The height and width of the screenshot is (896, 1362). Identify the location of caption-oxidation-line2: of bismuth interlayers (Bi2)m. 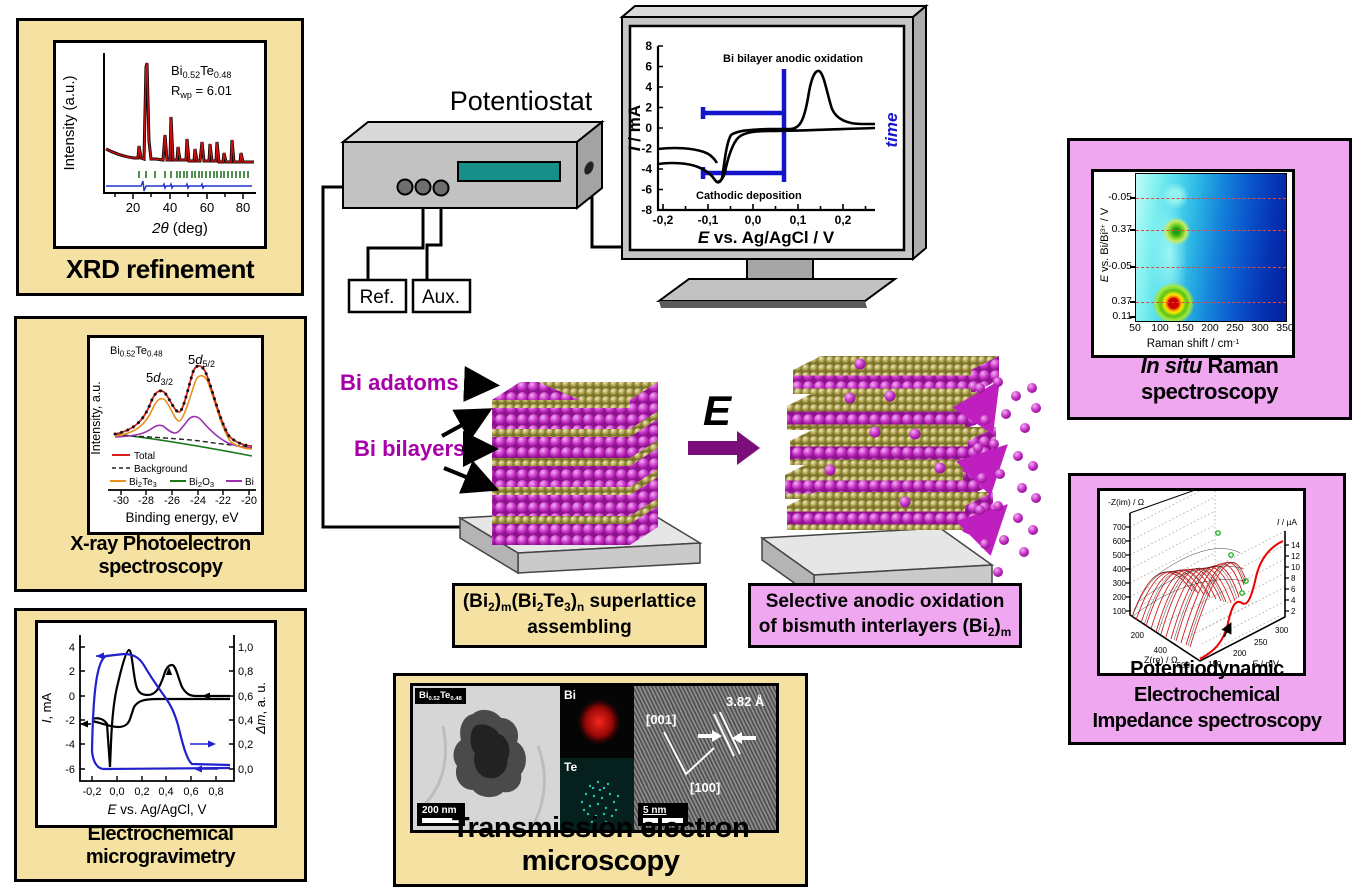
(885, 628).